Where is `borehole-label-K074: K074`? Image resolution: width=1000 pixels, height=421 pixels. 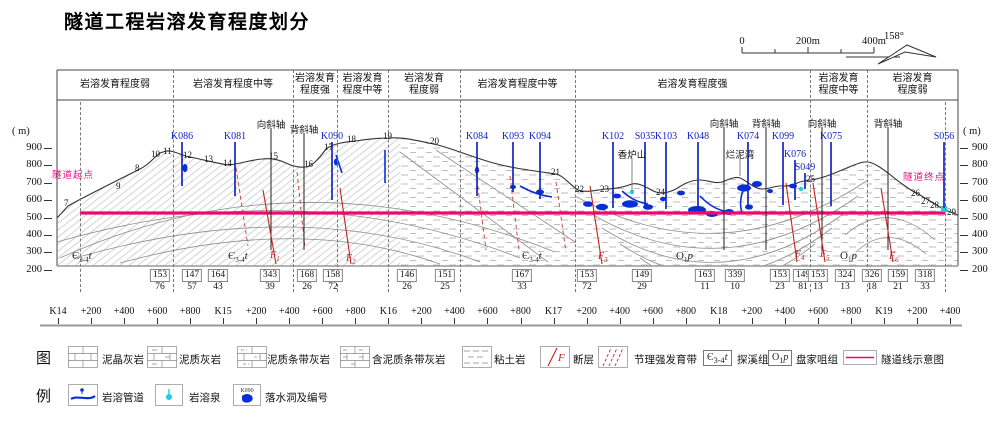 borehole-label-K074: K074 is located at coordinates (748, 136).